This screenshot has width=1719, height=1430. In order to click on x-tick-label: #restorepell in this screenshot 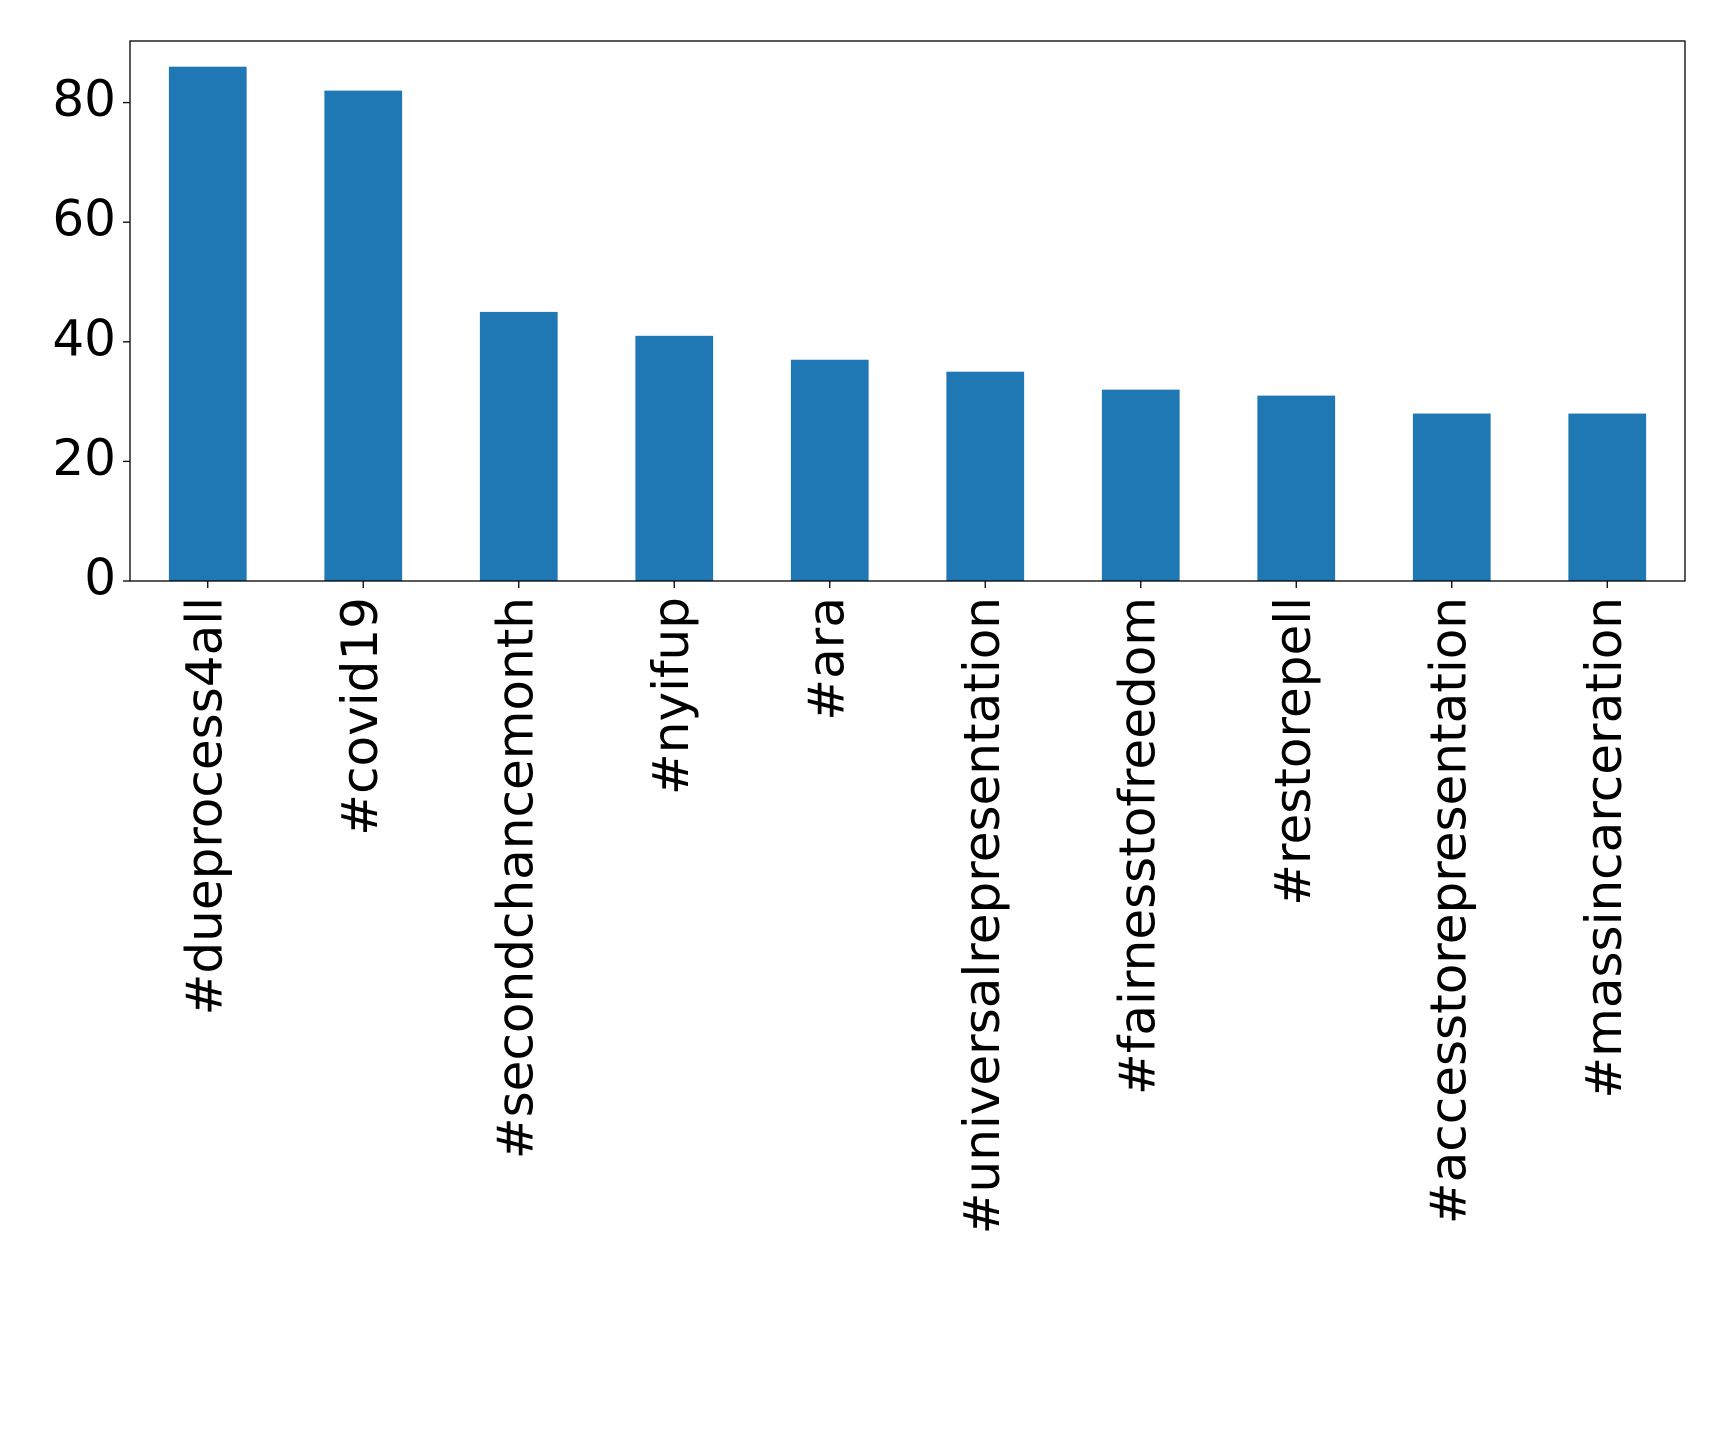, I will do `click(1293, 751)`.